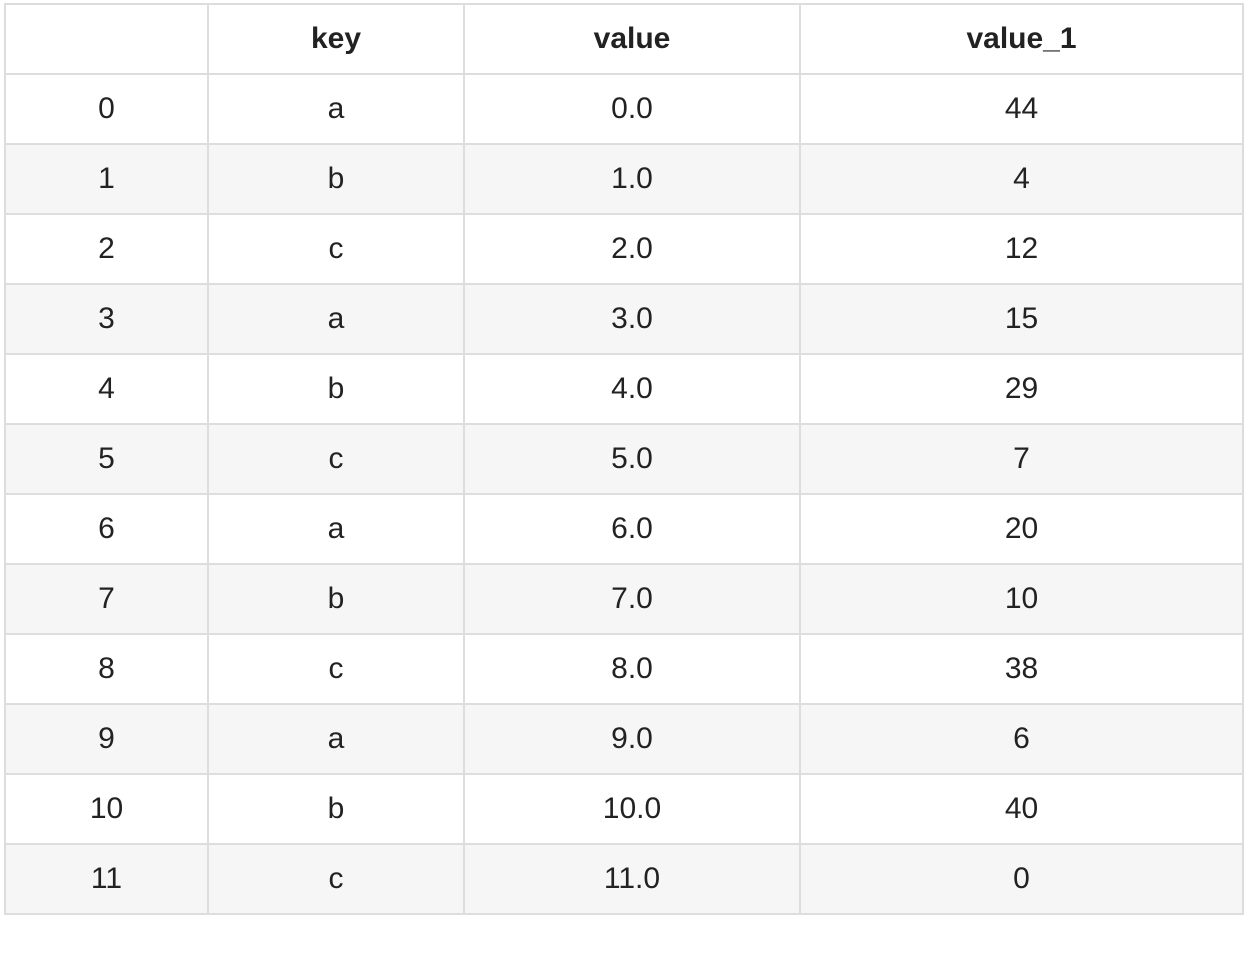 The image size is (1246, 970). Describe the element at coordinates (1021, 319) in the screenshot. I see `value-1-cell: 15` at that location.